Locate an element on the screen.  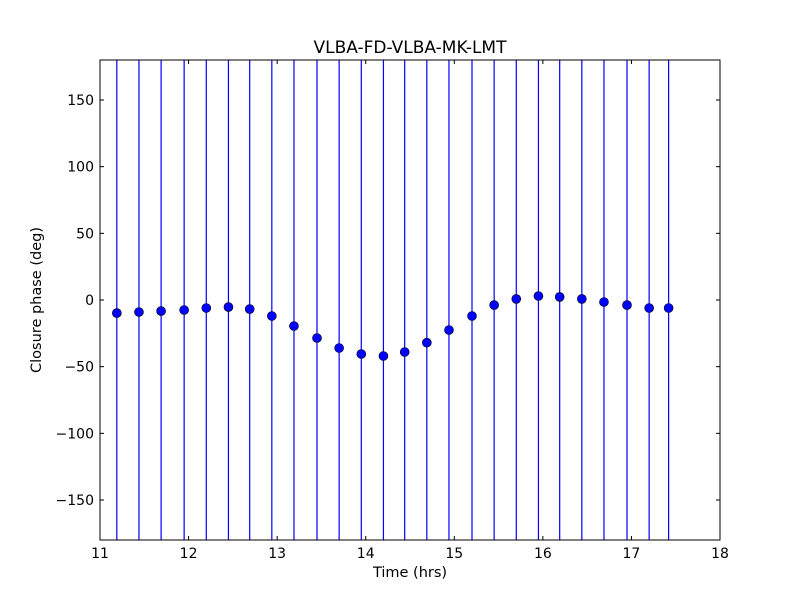
y-tick-label-0: −150 is located at coordinates (75, 501).